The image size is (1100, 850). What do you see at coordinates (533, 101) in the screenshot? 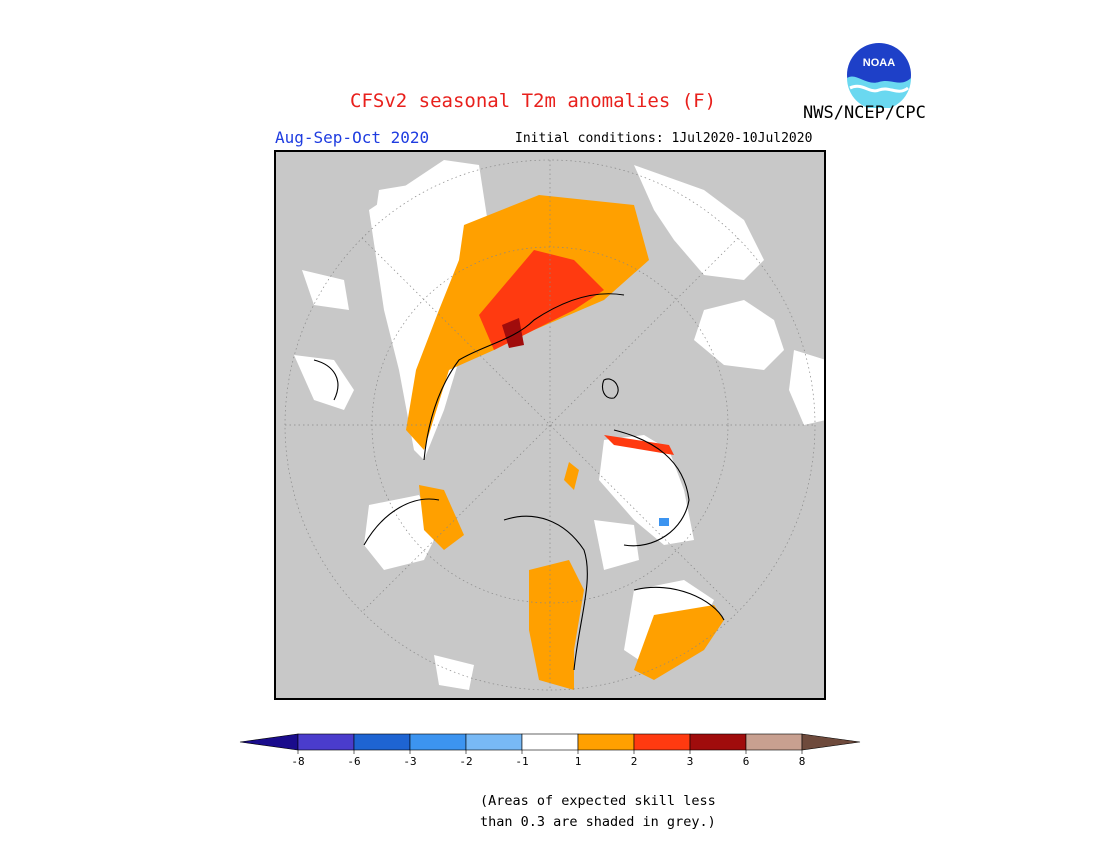
I see `page-title: CFSv2 seasonal T2m anomalies (F)` at bounding box center [533, 101].